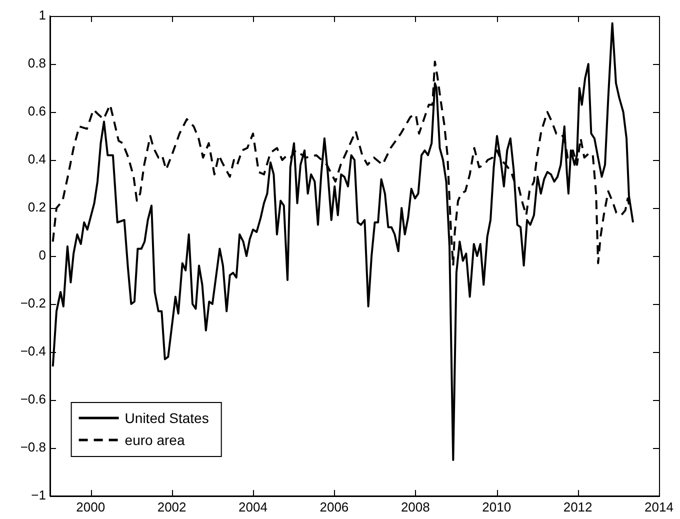 The height and width of the screenshot is (519, 680). I want to click on y-tick-label: 0.6, so click(37, 111).